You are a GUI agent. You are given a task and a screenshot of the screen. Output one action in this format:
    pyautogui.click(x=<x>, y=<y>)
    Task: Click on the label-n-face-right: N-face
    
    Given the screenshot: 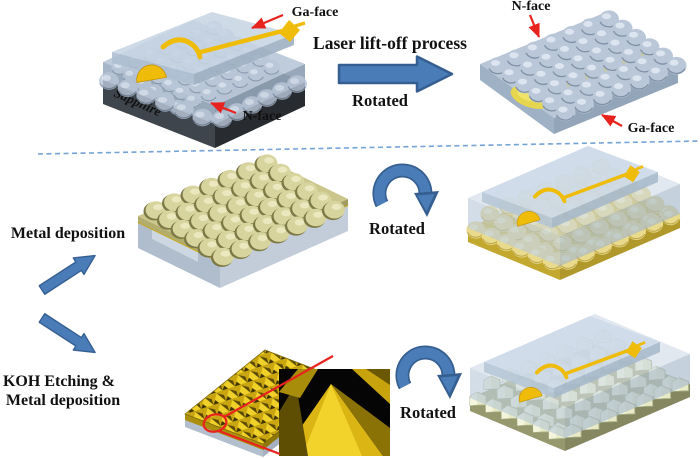 What is the action you would take?
    pyautogui.click(x=531, y=7)
    